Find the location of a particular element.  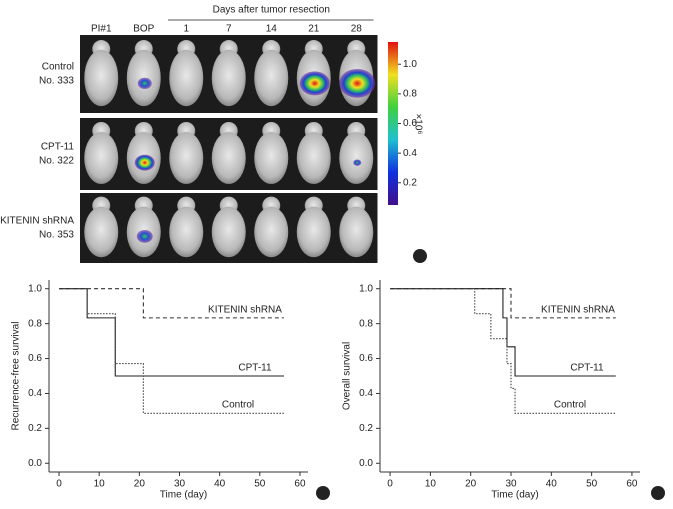

row-id: No. 353 is located at coordinates (56, 235).